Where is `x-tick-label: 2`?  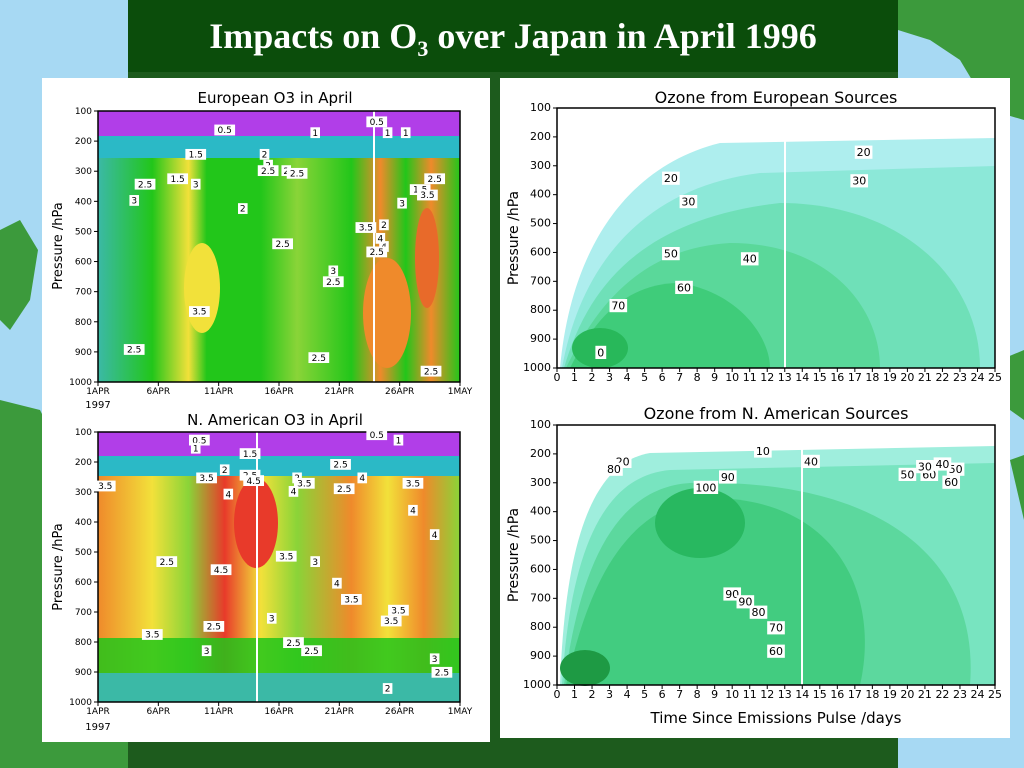 x-tick-label: 2 is located at coordinates (592, 694).